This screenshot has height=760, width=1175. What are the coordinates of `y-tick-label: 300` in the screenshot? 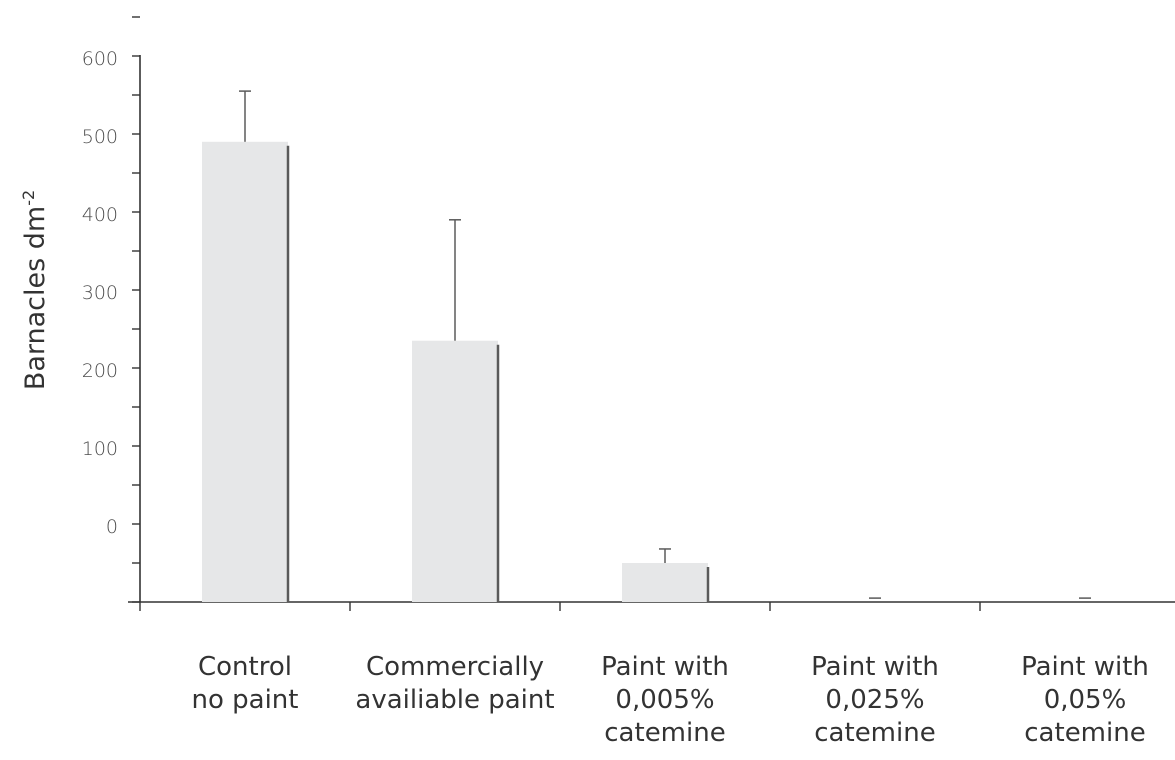 It's located at (100, 293).